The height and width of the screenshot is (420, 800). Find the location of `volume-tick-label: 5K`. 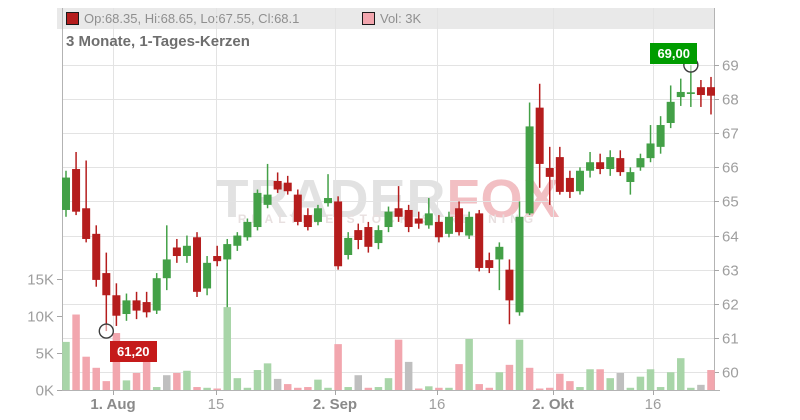

volume-tick-label: 5K is located at coordinates (45, 354).